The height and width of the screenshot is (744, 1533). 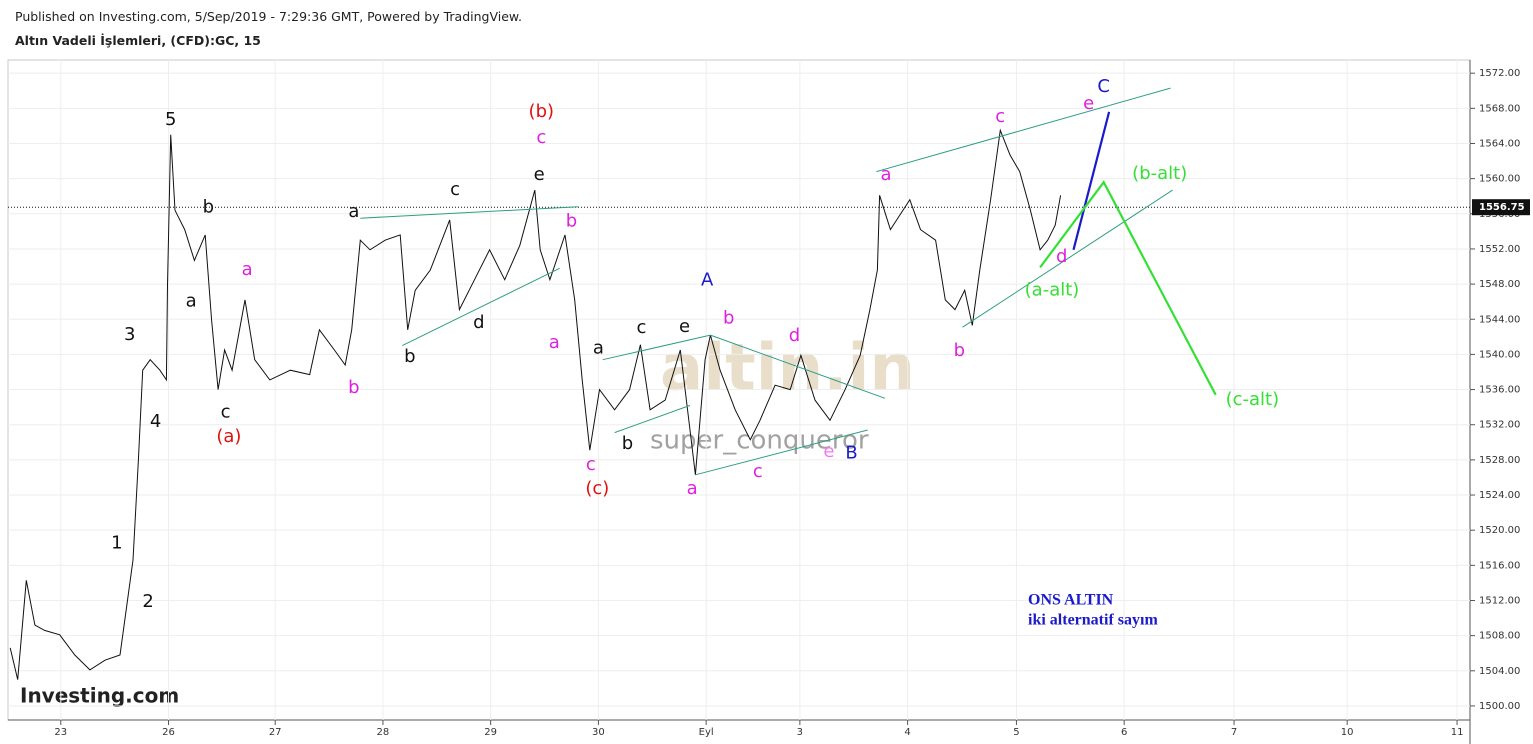 What do you see at coordinates (1499, 425) in the screenshot?
I see `y-tick-label: 1532.00` at bounding box center [1499, 425].